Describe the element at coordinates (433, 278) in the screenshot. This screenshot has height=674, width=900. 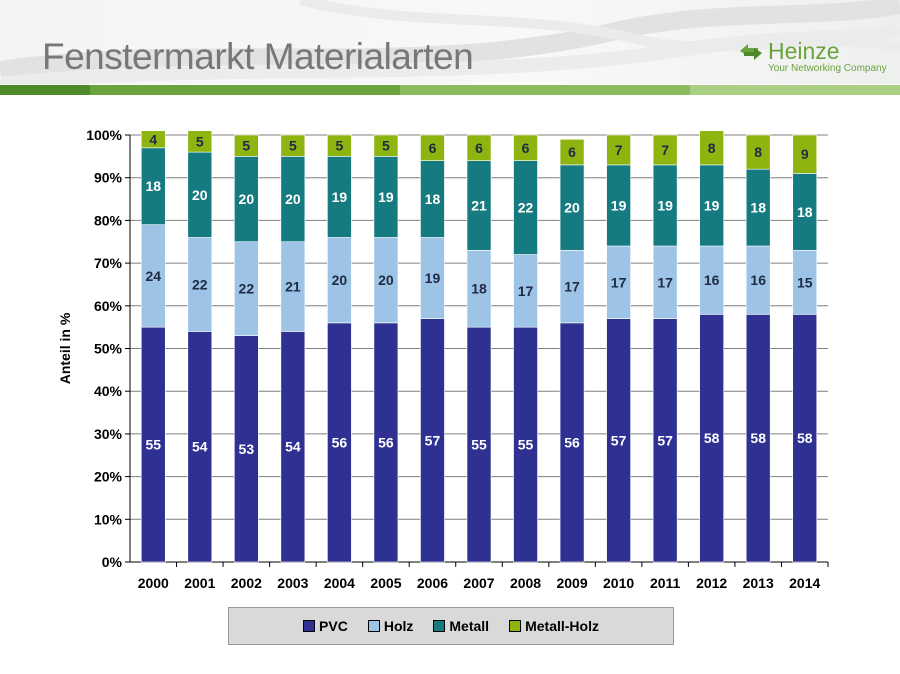
I see `data-label-holz: 19` at that location.